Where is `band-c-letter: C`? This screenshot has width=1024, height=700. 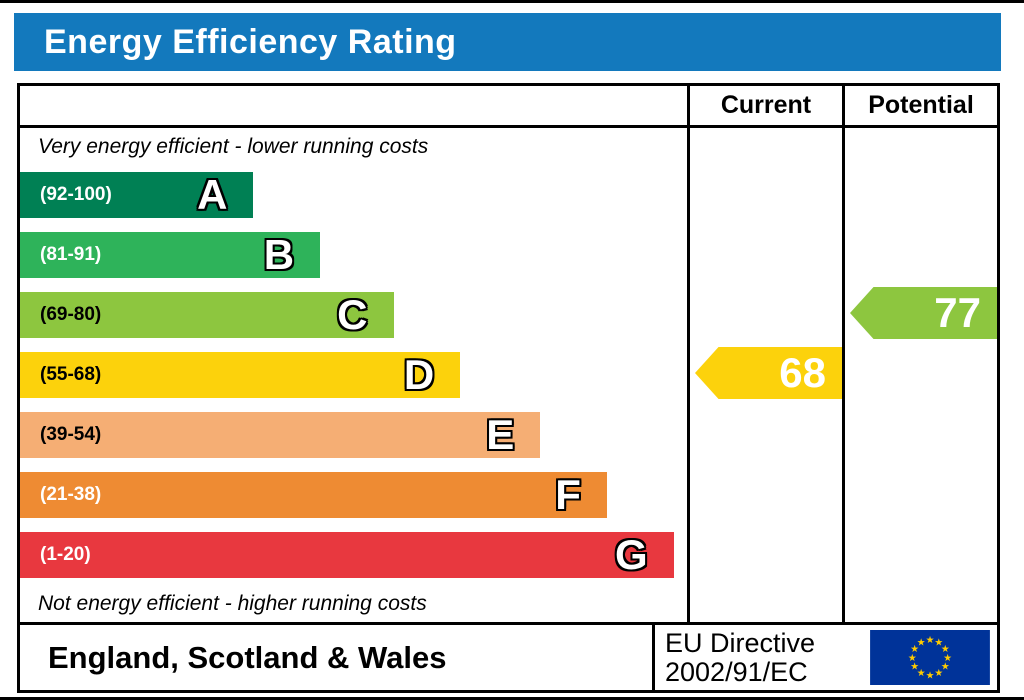
band-c-letter: C is located at coordinates (352, 314).